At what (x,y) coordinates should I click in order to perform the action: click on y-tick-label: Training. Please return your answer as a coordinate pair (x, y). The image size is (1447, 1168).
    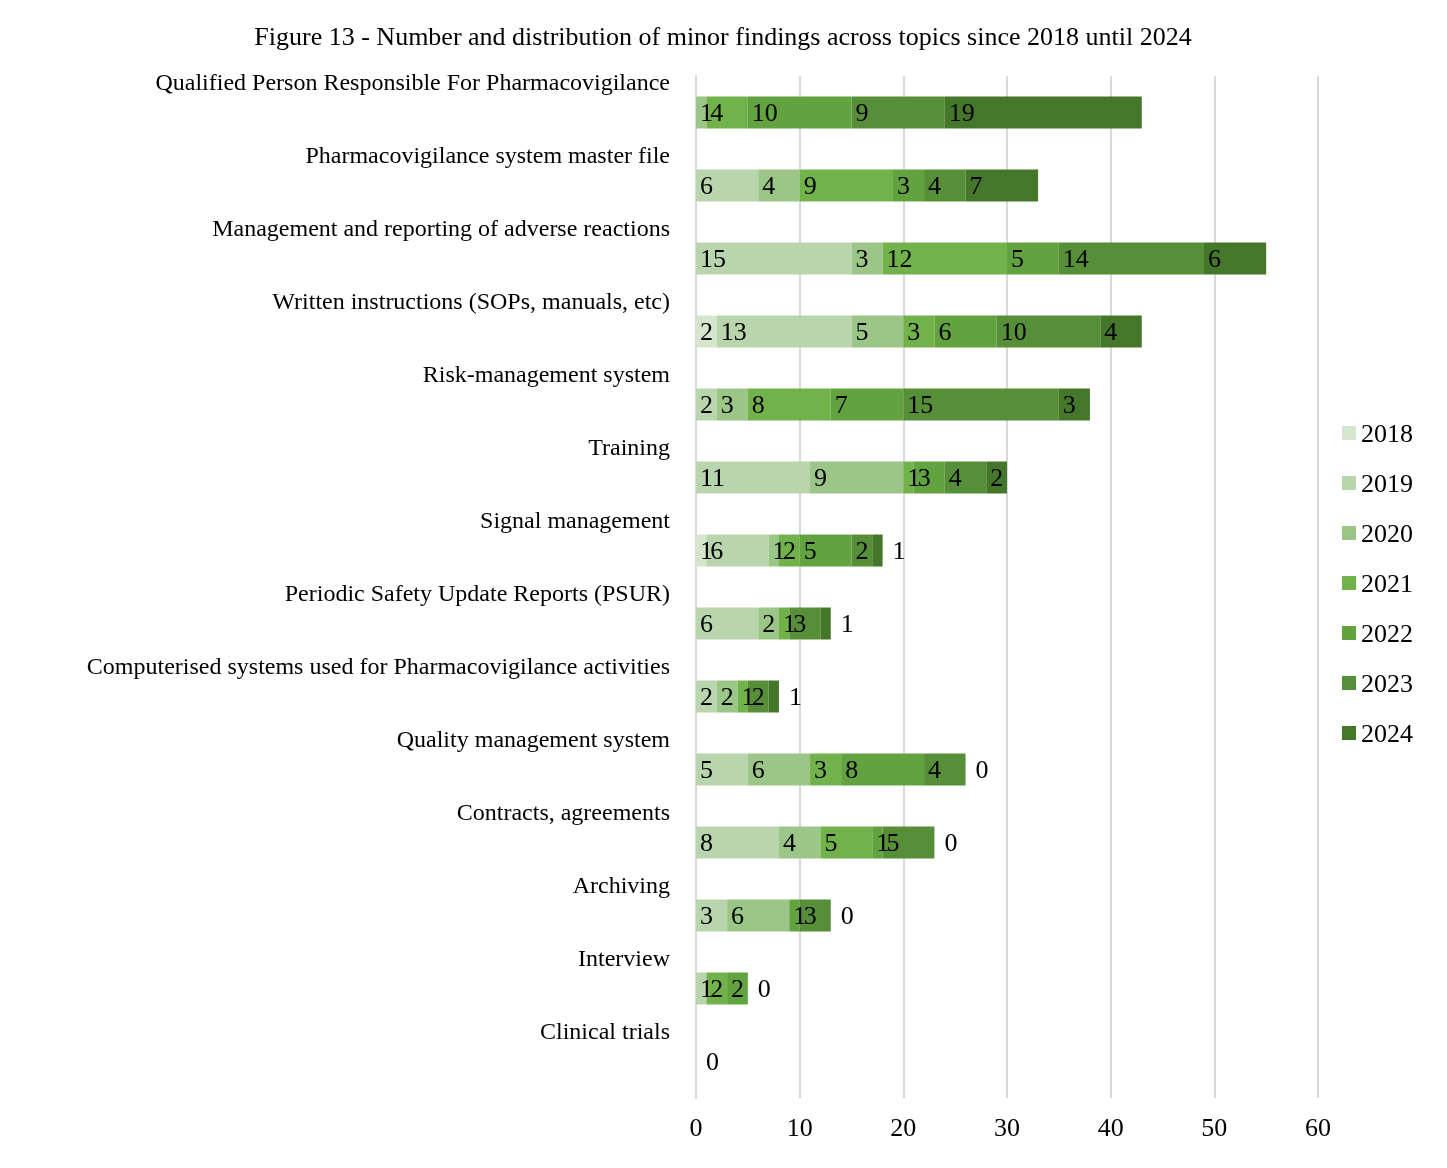
    Looking at the image, I should click on (629, 446).